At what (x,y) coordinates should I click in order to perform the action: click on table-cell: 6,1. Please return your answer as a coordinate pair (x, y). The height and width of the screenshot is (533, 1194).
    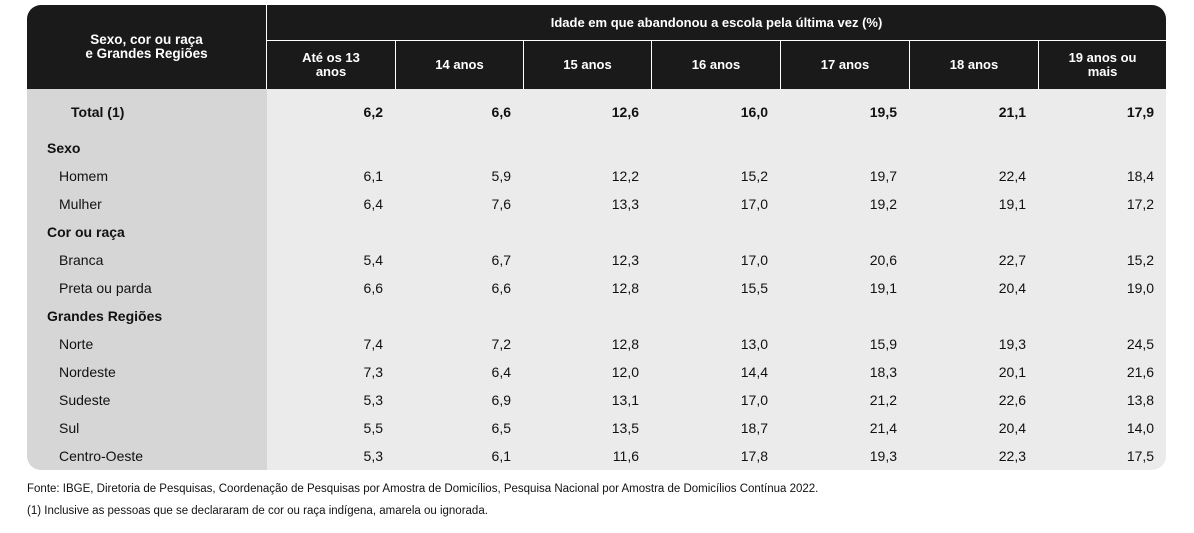
    Looking at the image, I should click on (373, 176).